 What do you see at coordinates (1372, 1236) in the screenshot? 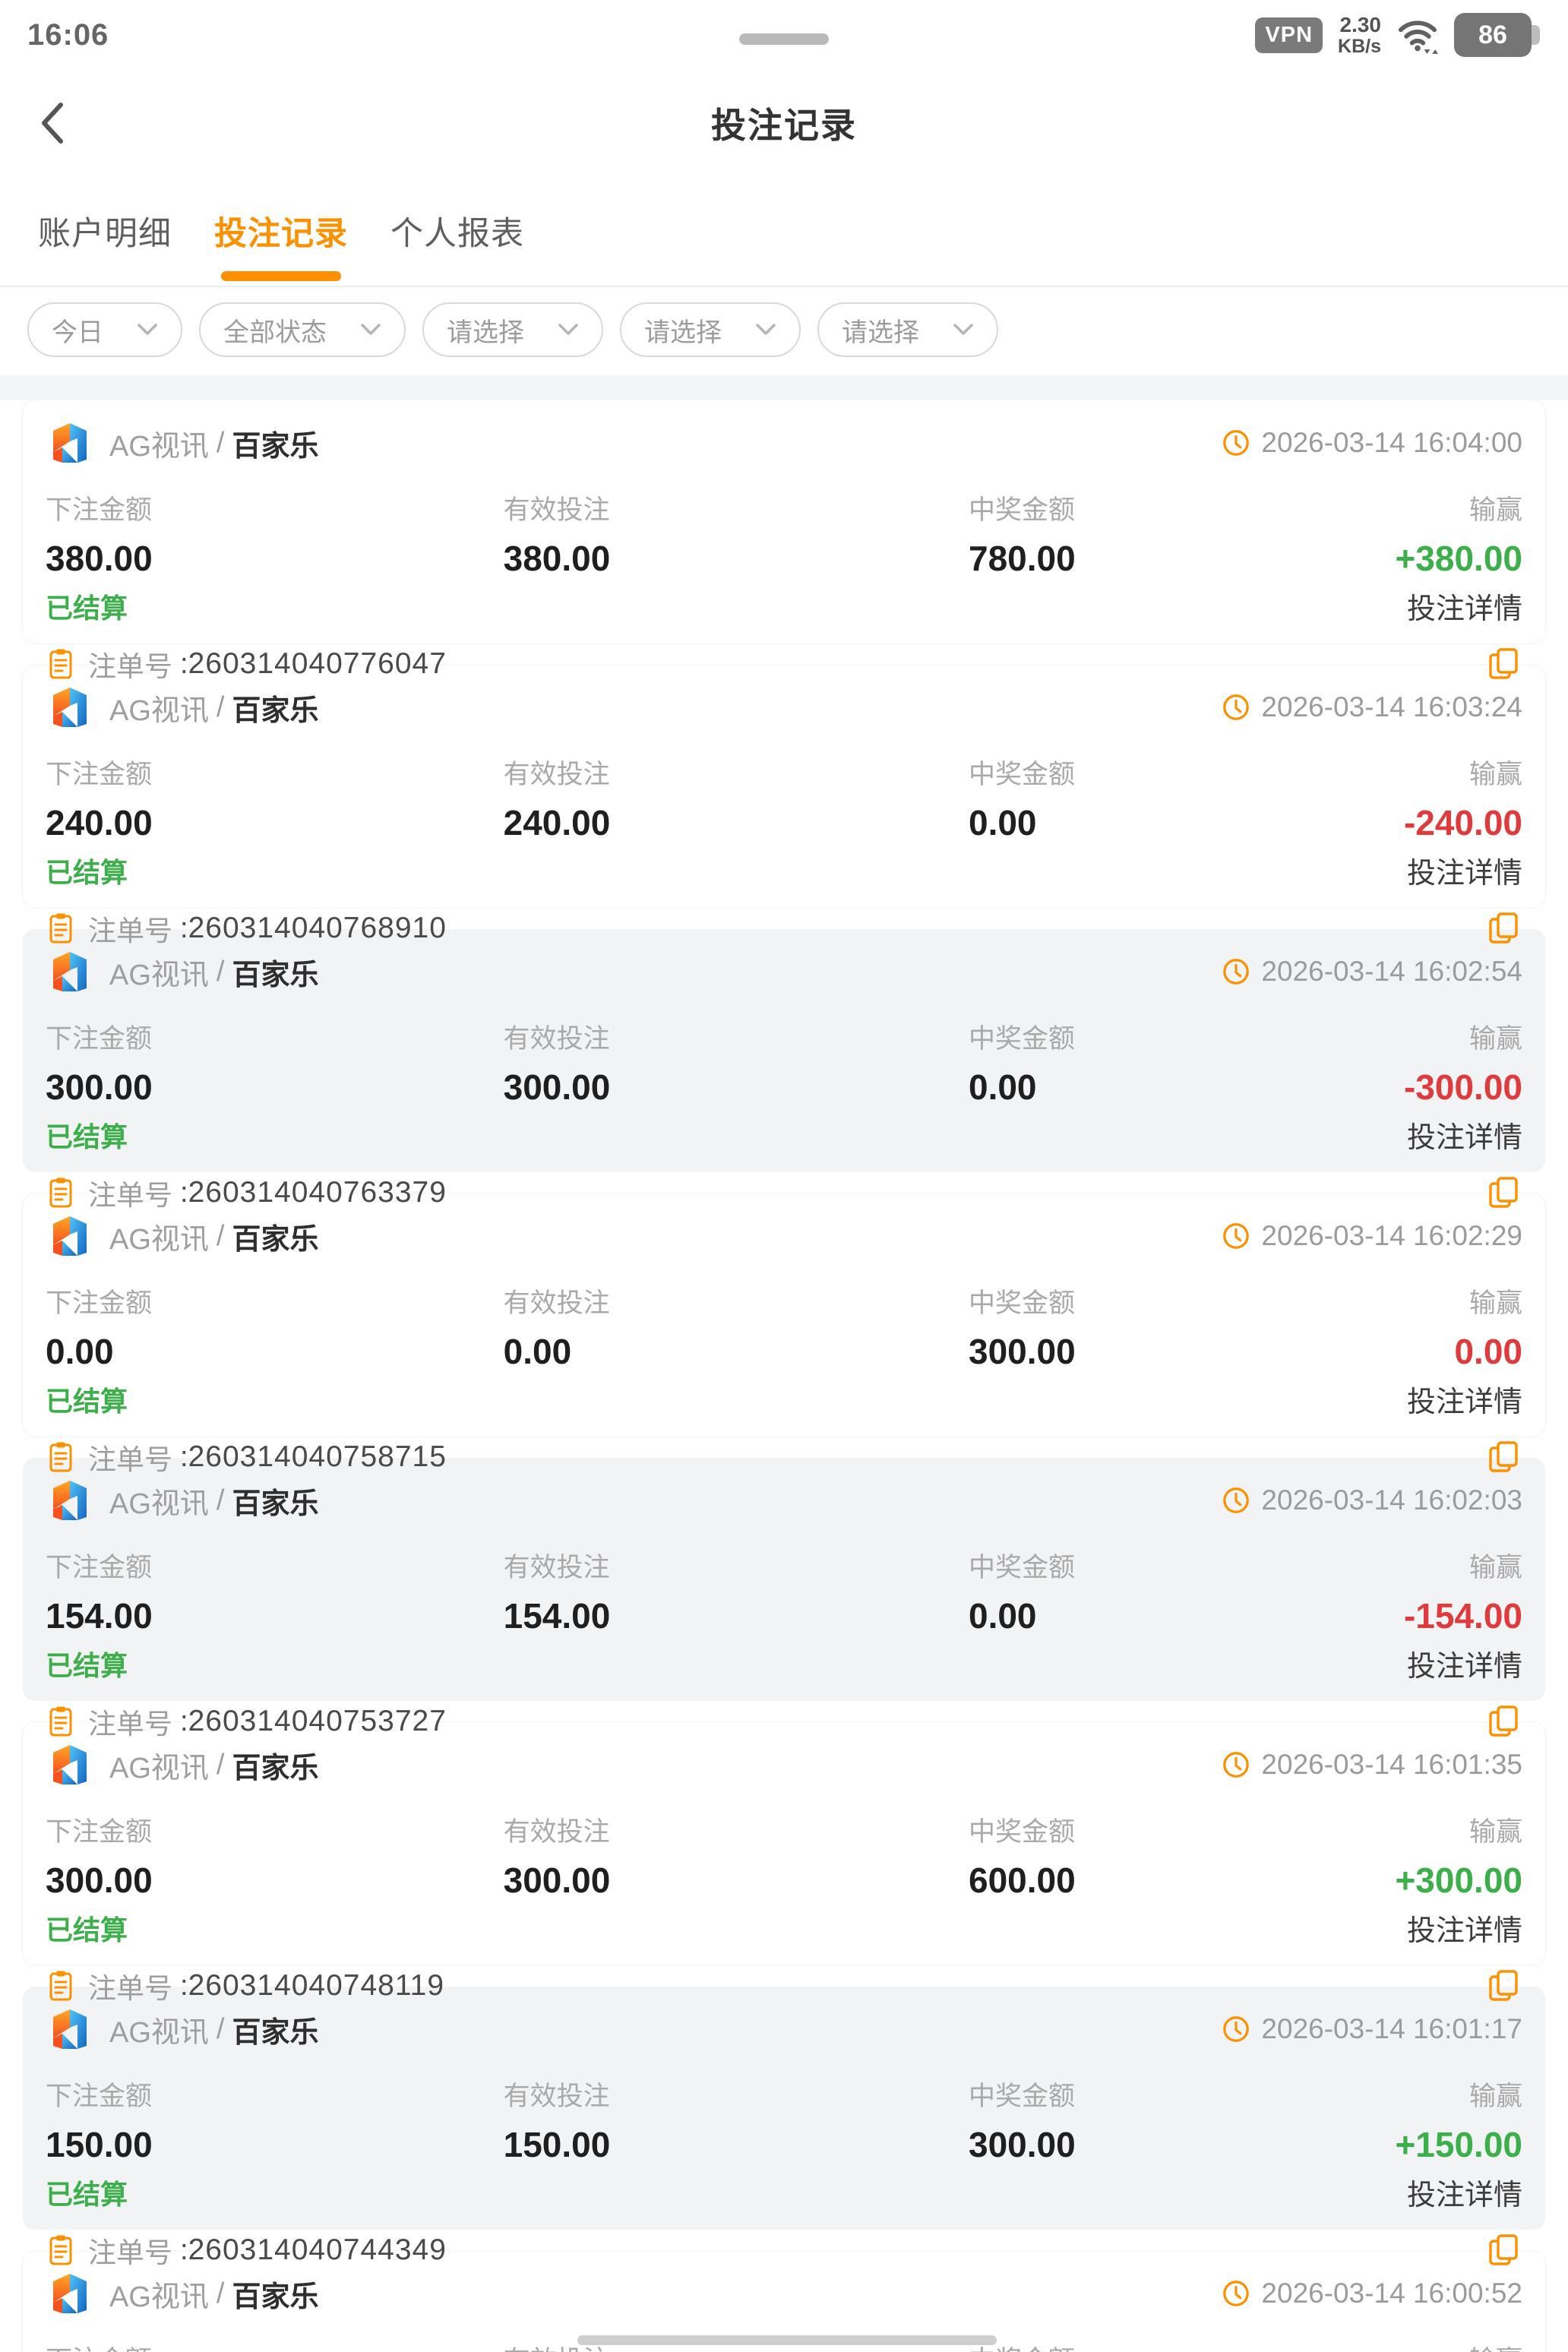
I see `record-time: 2026-03-14 16:02:29` at bounding box center [1372, 1236].